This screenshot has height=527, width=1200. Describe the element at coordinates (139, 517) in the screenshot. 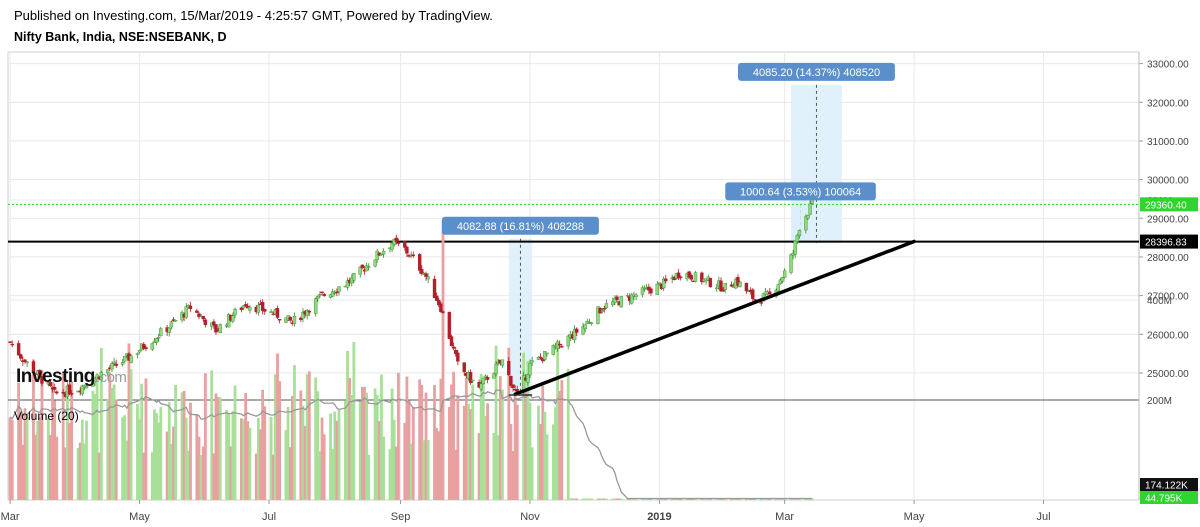

I see `time-tick-label: May` at that location.